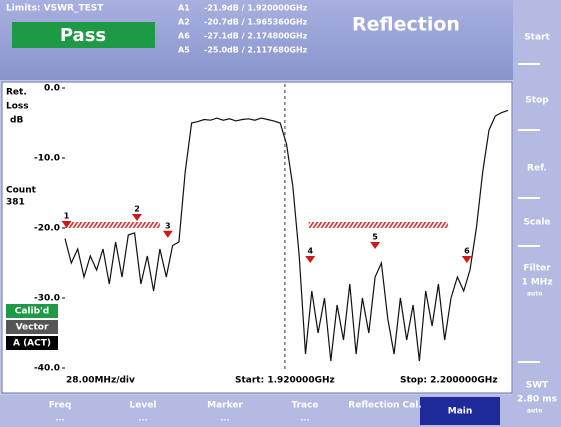 The height and width of the screenshot is (427, 561). Describe the element at coordinates (536, 283) in the screenshot. I see `side-button-value: 1 MHz` at that location.